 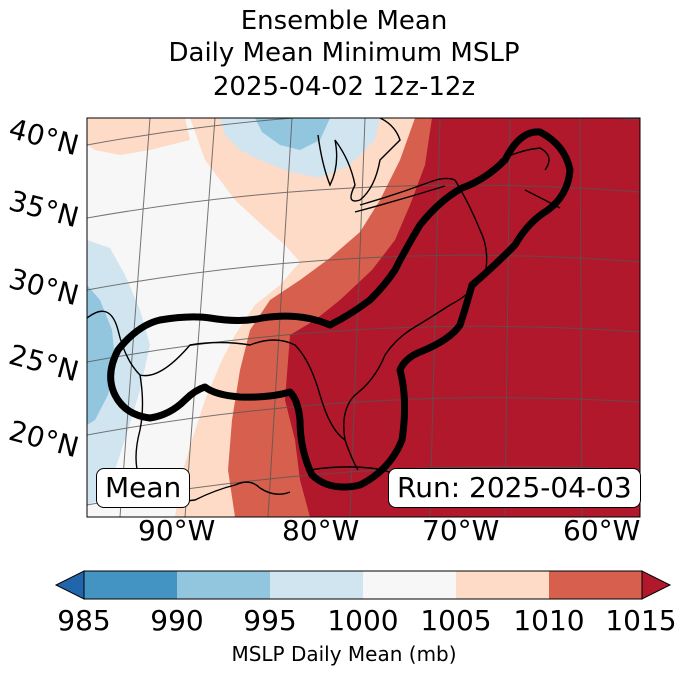 What do you see at coordinates (177, 530) in the screenshot?
I see `lon-label-90w: 90°W` at bounding box center [177, 530].